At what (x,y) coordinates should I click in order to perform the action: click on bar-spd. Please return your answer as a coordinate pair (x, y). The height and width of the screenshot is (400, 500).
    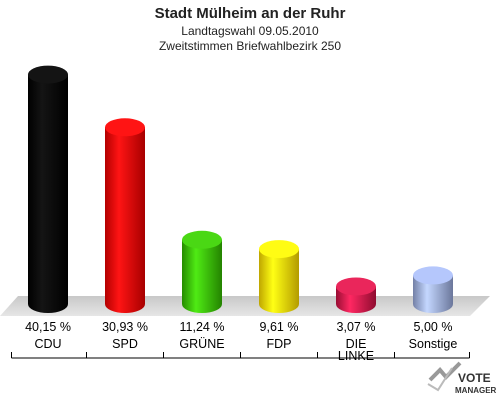
    Looking at the image, I should click on (125, 215).